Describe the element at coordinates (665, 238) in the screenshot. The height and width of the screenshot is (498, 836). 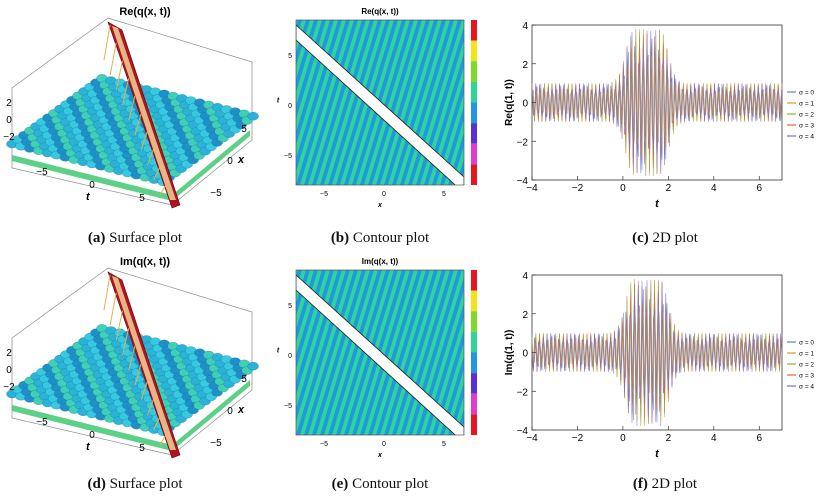
I see `caption-c: (c) 2D plot` at that location.